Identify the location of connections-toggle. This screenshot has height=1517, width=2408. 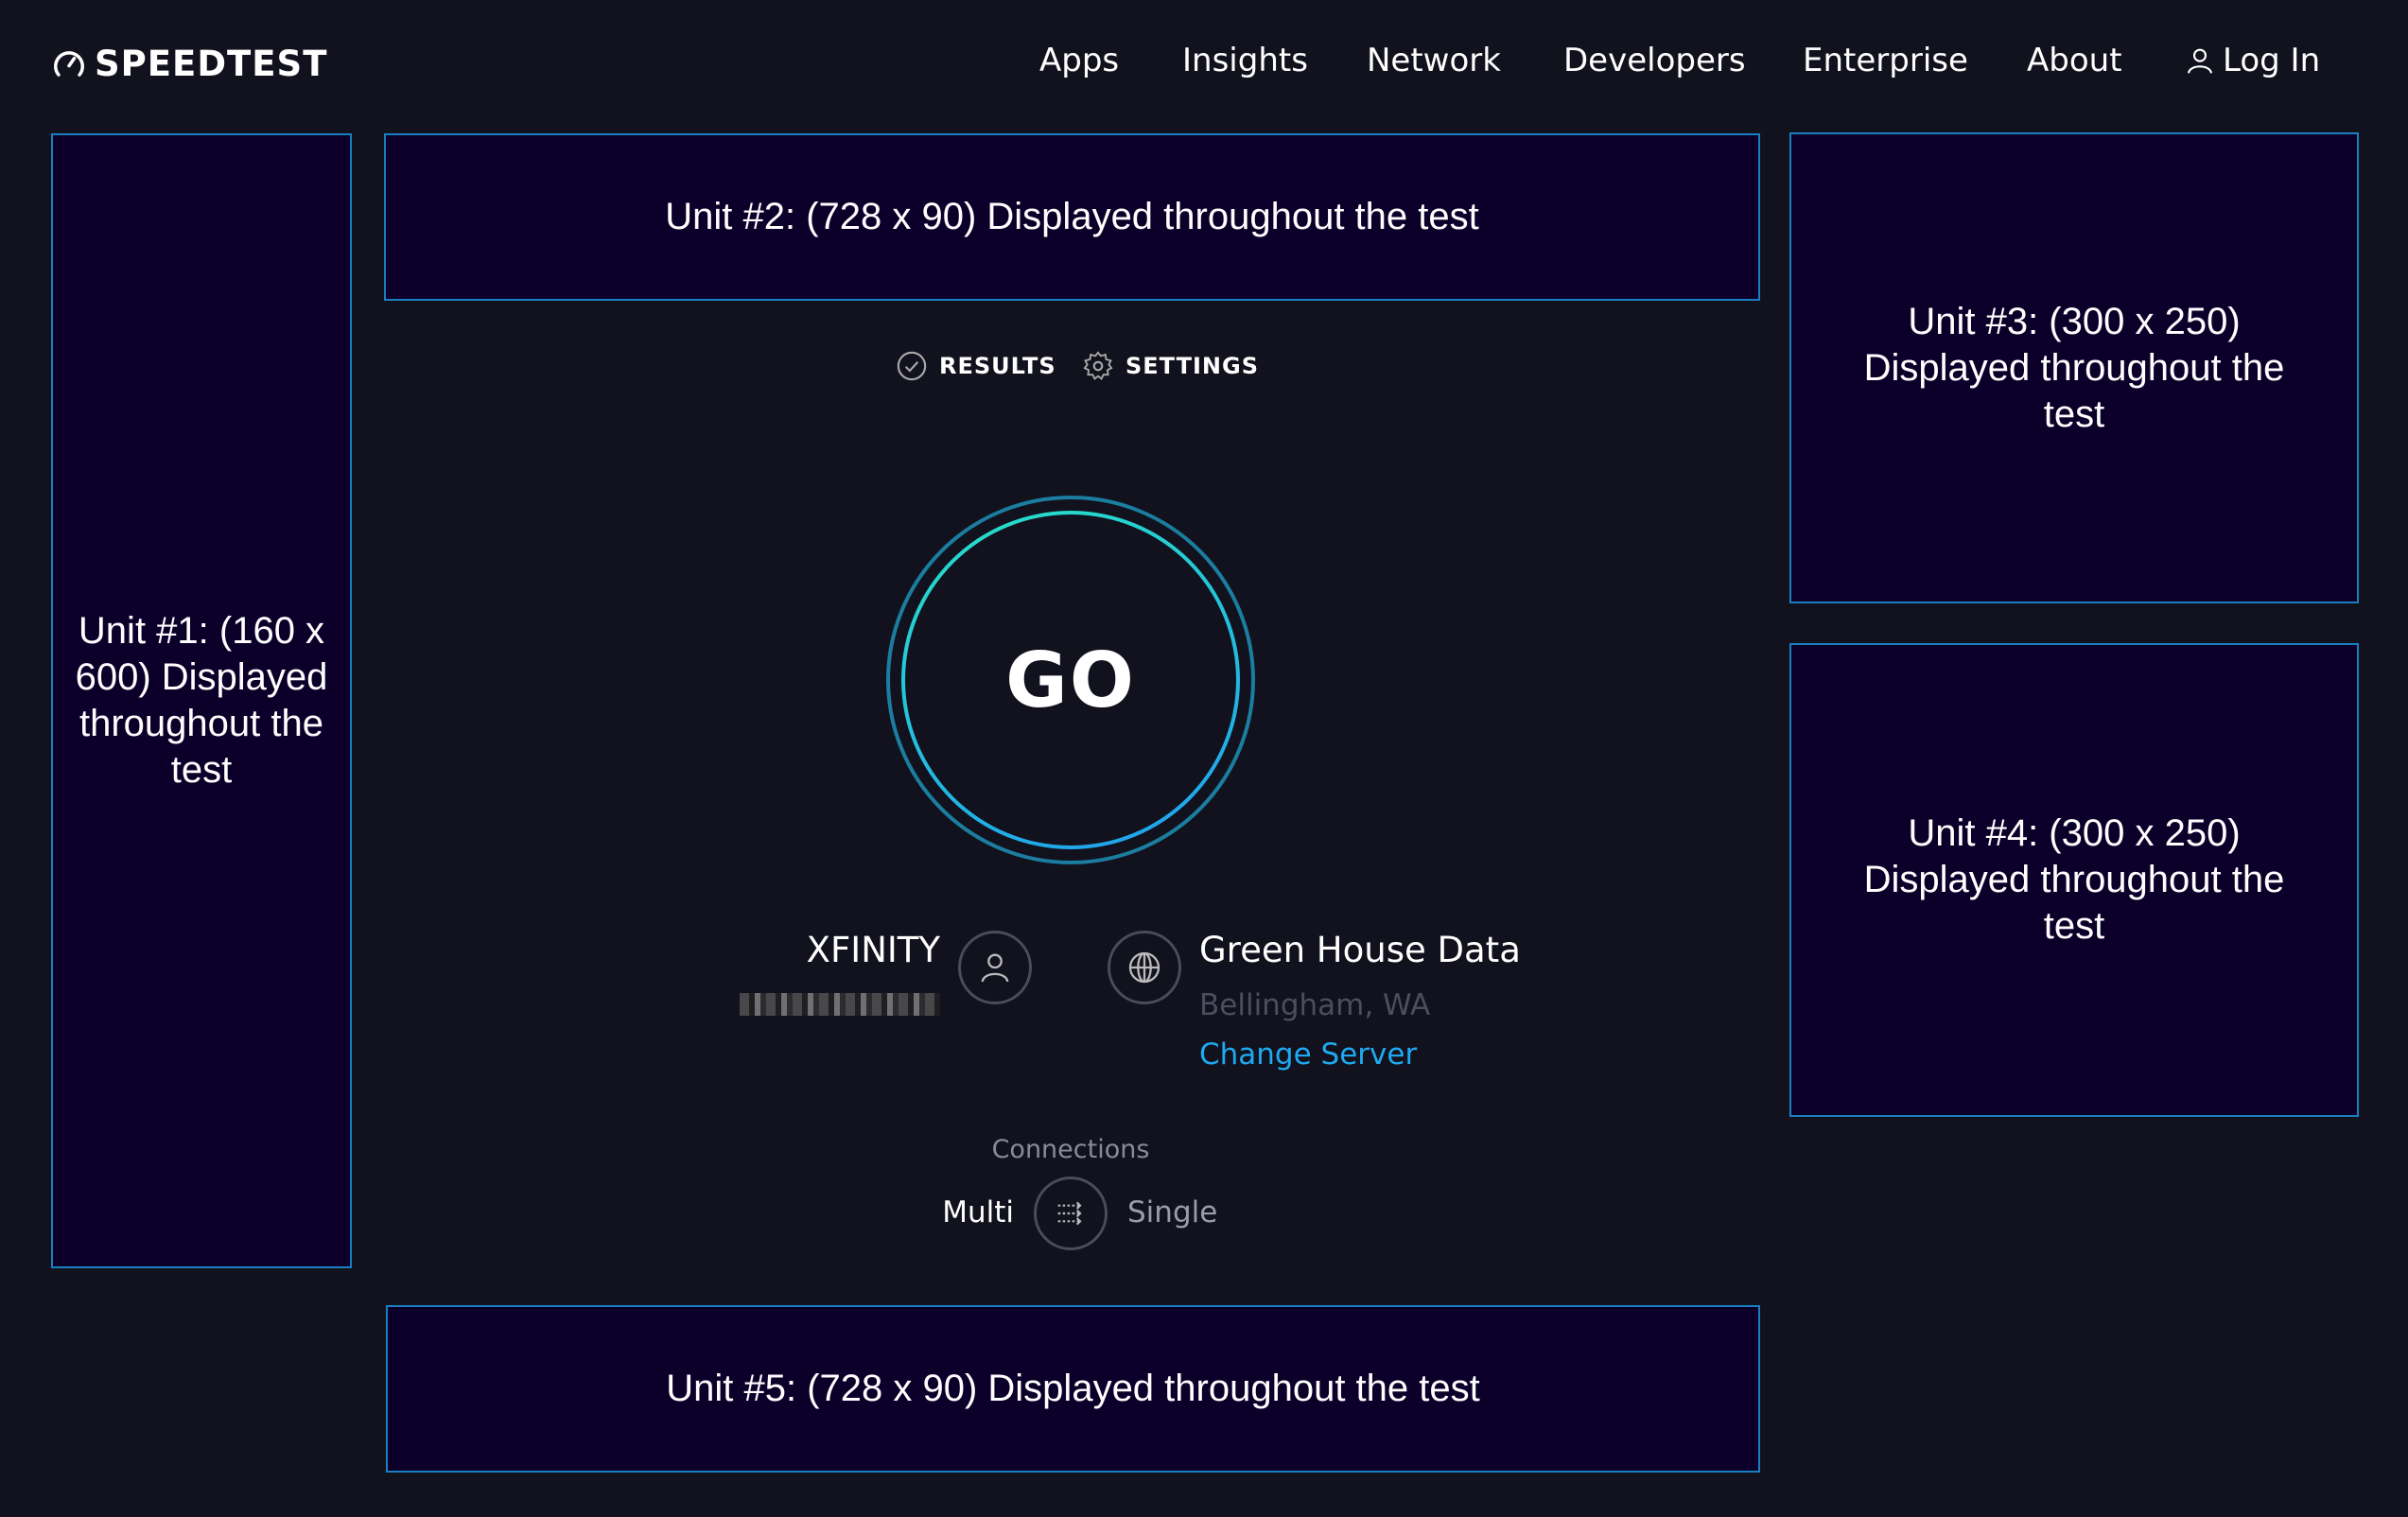
(1071, 1213).